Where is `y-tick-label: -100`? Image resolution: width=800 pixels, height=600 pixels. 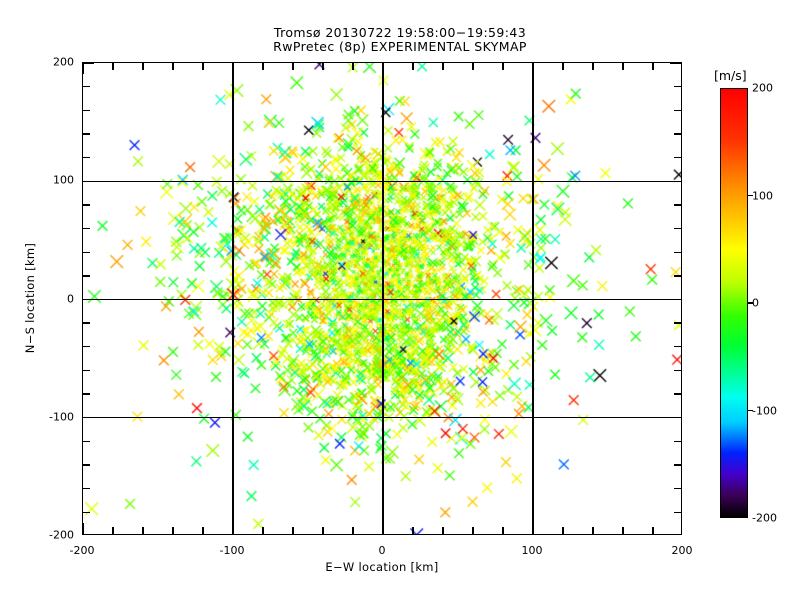 y-tick-label: -100 is located at coordinates (61, 417).